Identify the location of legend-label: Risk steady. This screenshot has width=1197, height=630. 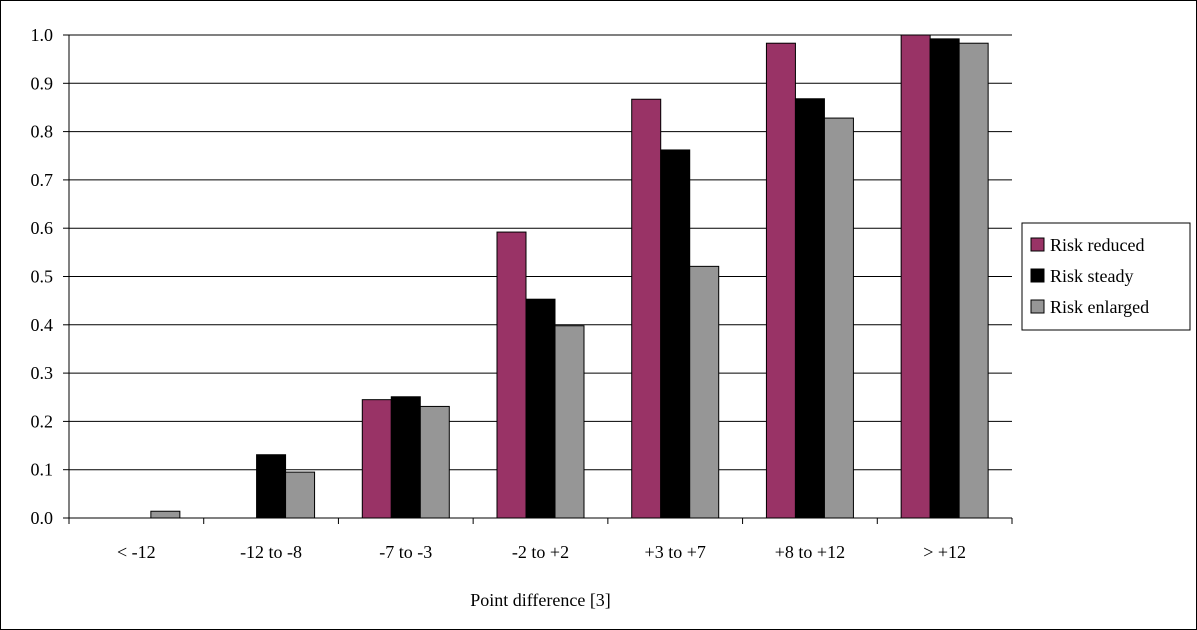
(1092, 276).